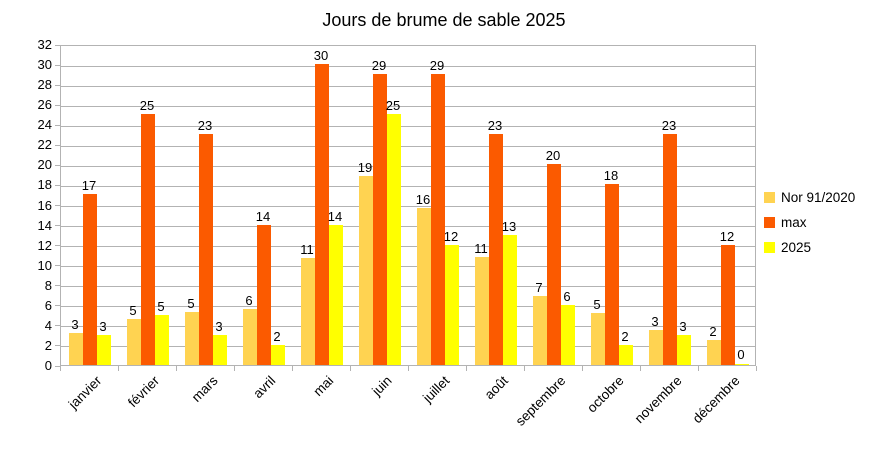 This screenshot has width=888, height=457. I want to click on y-axis-tick-label: 28, so click(44, 85).